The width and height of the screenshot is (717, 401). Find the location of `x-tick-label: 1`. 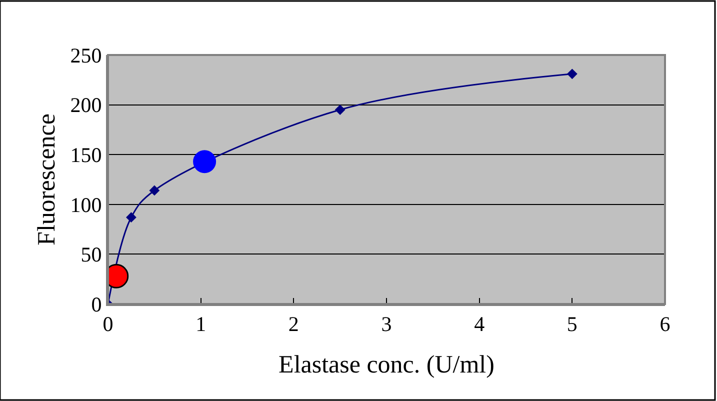

x-tick-label: 1 is located at coordinates (201, 324).